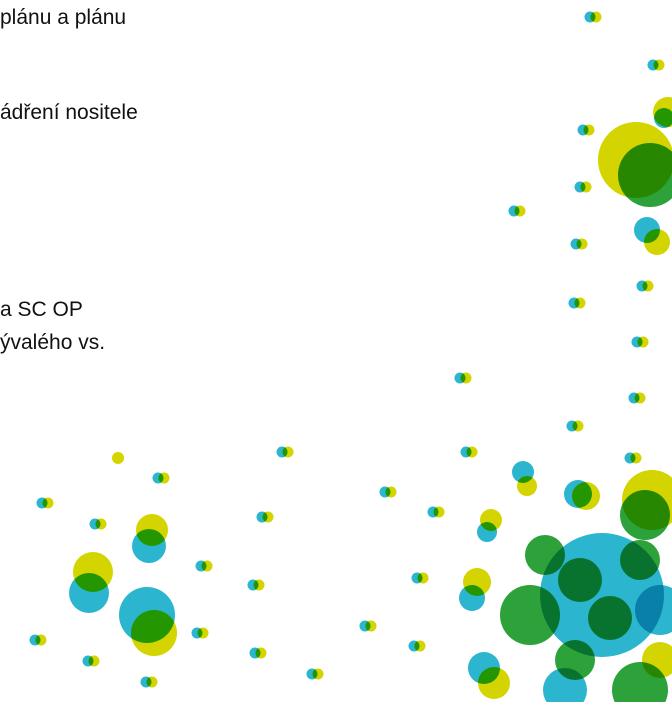 This screenshot has height=702, width=672. What do you see at coordinates (41, 309) in the screenshot?
I see `text-line: a SC OP` at bounding box center [41, 309].